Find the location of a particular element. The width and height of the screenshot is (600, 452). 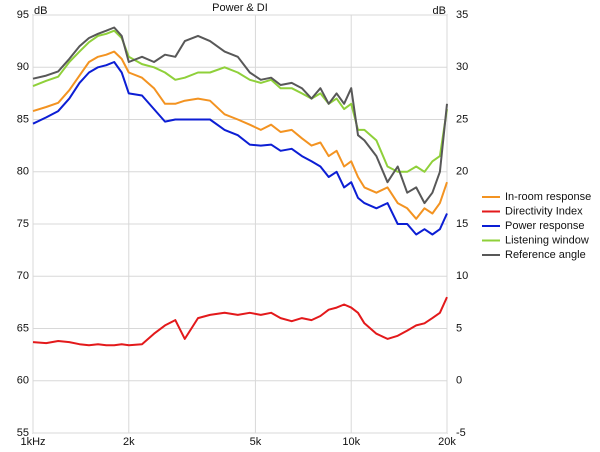

y-tick-label: 80 is located at coordinates (23, 172).